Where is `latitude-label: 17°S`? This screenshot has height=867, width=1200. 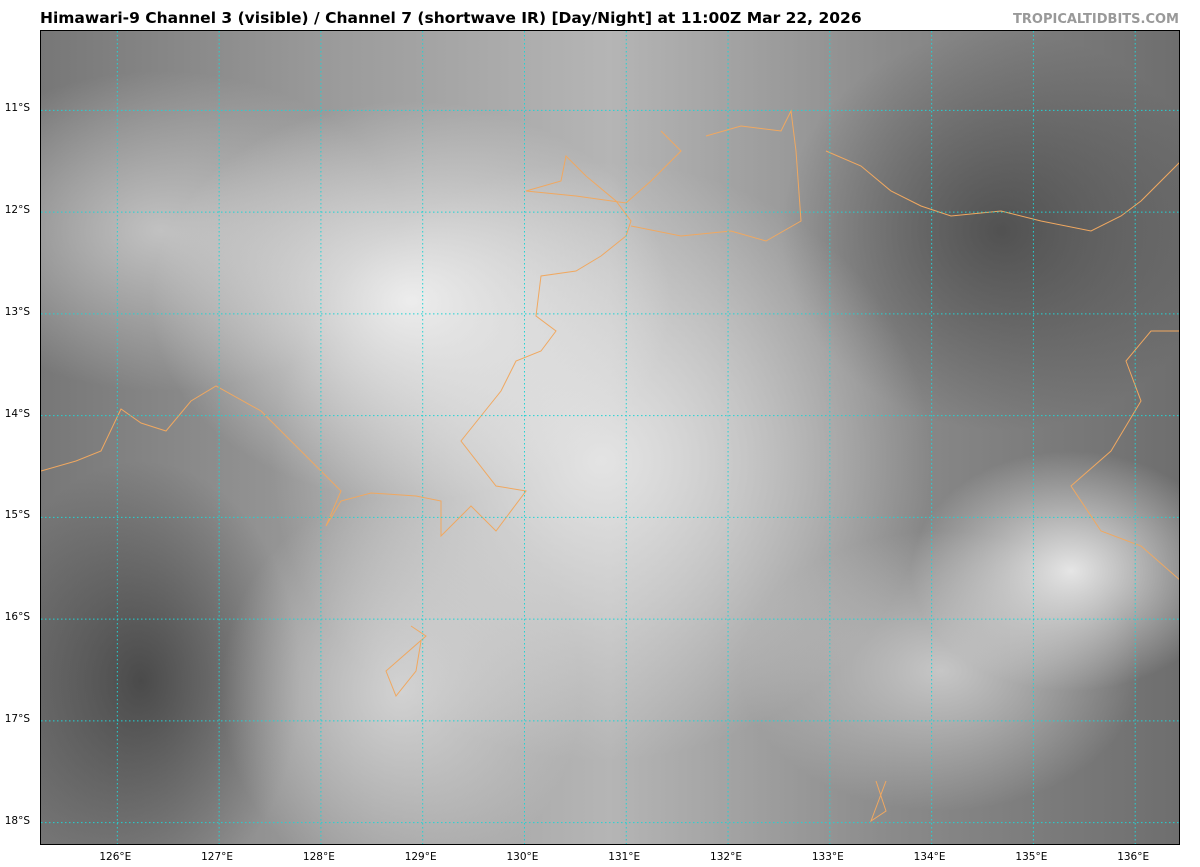 latitude-label: 17°S is located at coordinates (17, 718).